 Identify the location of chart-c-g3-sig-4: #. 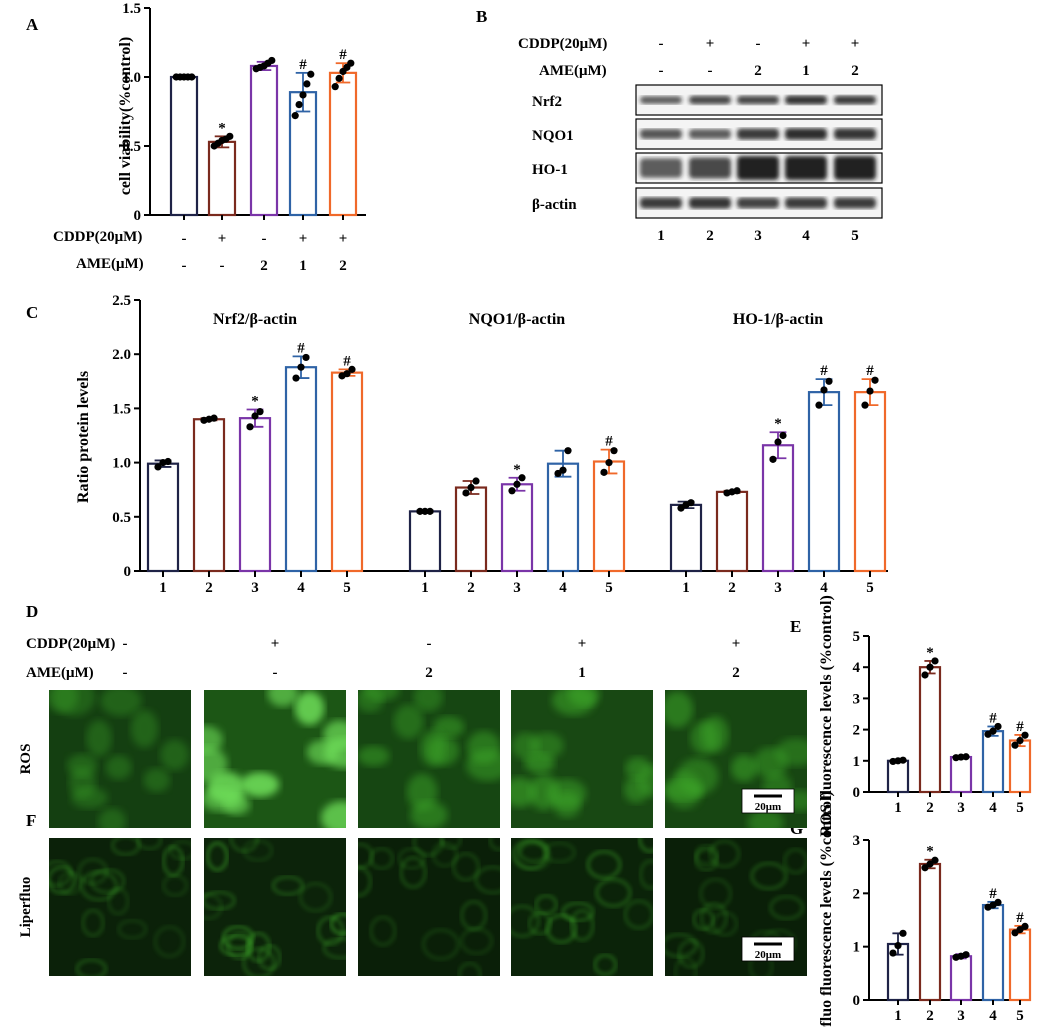
(824, 371).